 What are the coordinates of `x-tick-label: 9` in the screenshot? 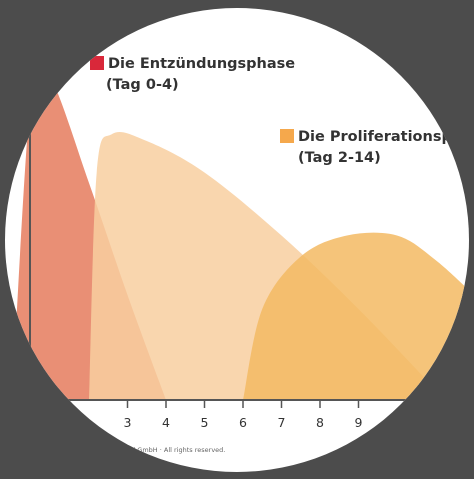 It's located at (359, 422).